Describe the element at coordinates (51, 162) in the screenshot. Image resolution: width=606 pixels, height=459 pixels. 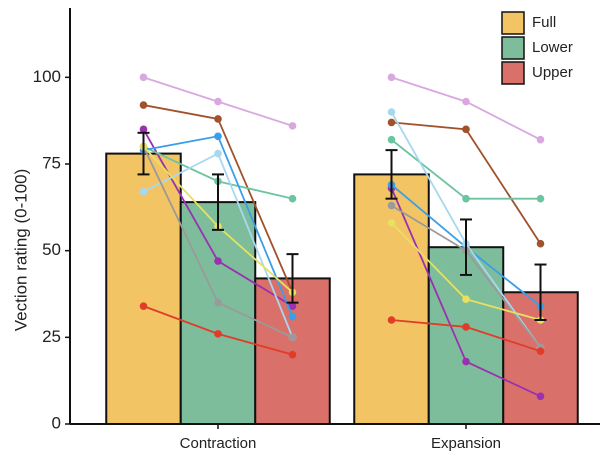
I see `y-tick-label: 75` at that location.